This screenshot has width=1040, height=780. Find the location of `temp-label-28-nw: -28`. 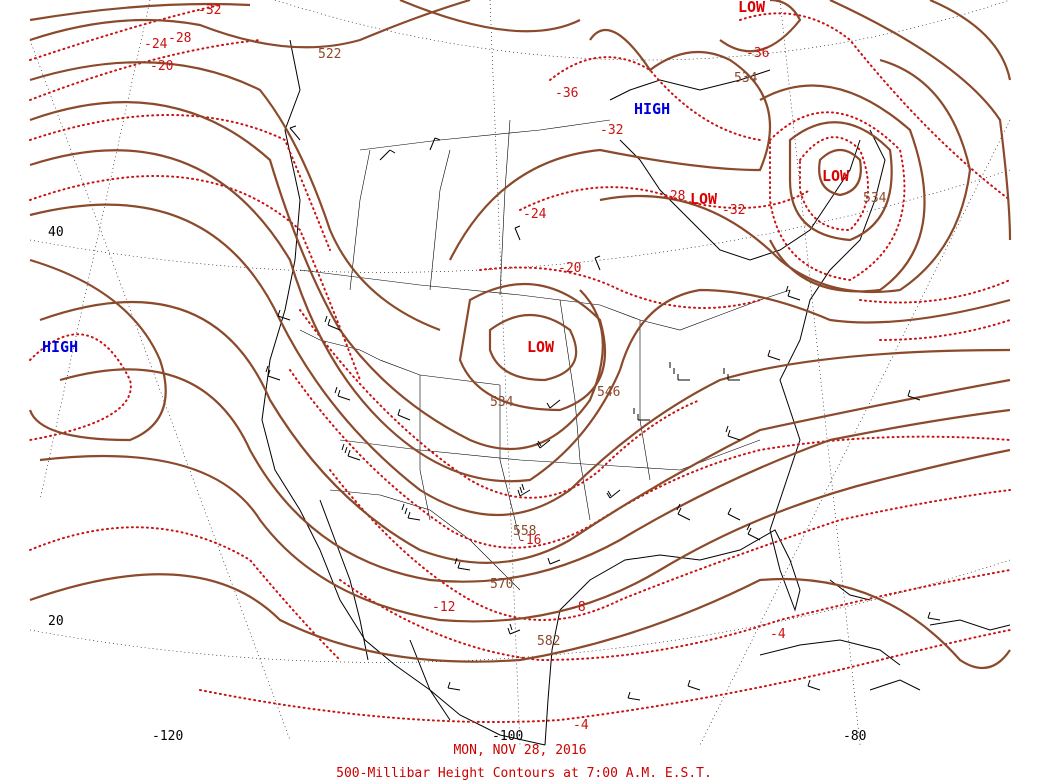

temp-label-28-nw: -28 is located at coordinates (179, 38).